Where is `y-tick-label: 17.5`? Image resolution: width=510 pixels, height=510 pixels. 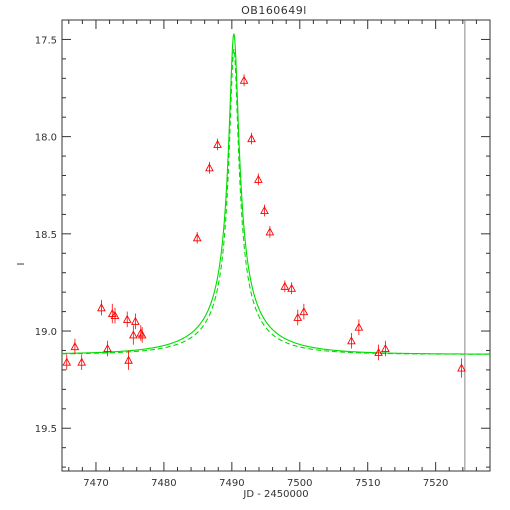
y-tick-label: 17.5 is located at coordinates (46, 40).